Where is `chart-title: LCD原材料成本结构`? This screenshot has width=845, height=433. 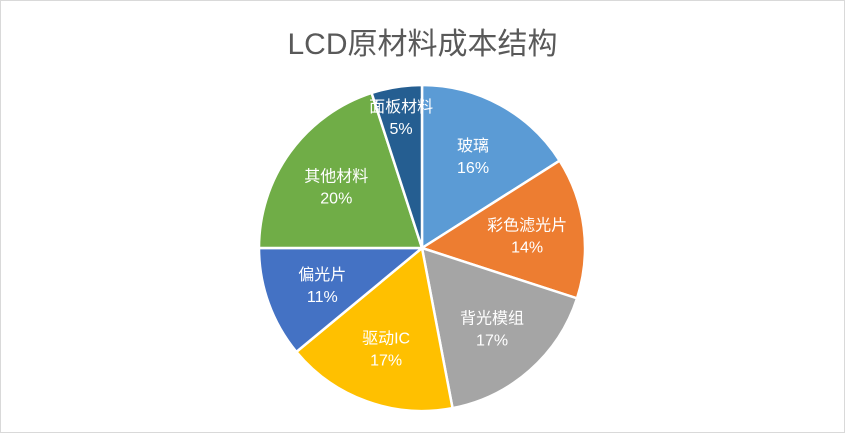 chart-title: LCD原材料成本结构 is located at coordinates (422, 44).